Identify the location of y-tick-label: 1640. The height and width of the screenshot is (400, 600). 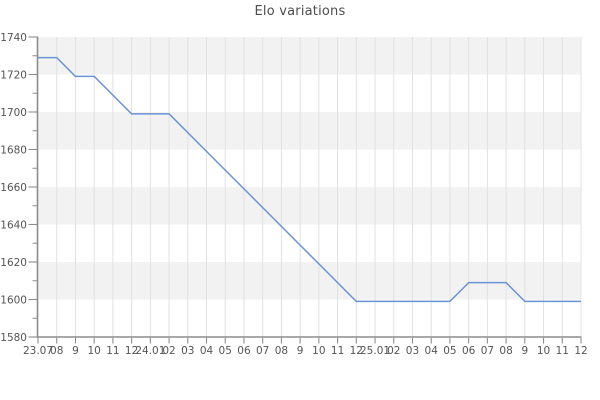
(13, 225).